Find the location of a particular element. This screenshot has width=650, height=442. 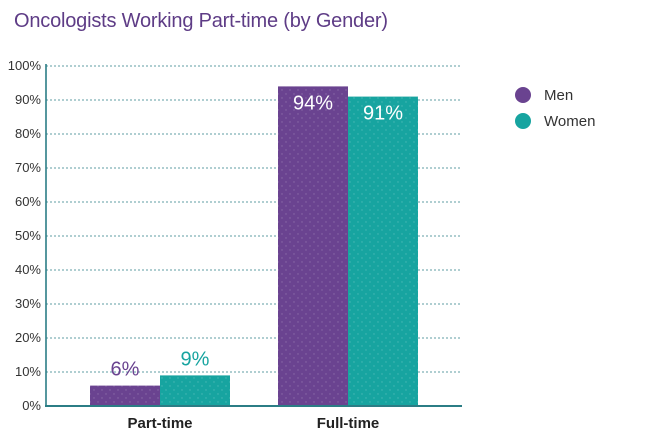

data-label: 9% is located at coordinates (195, 359).